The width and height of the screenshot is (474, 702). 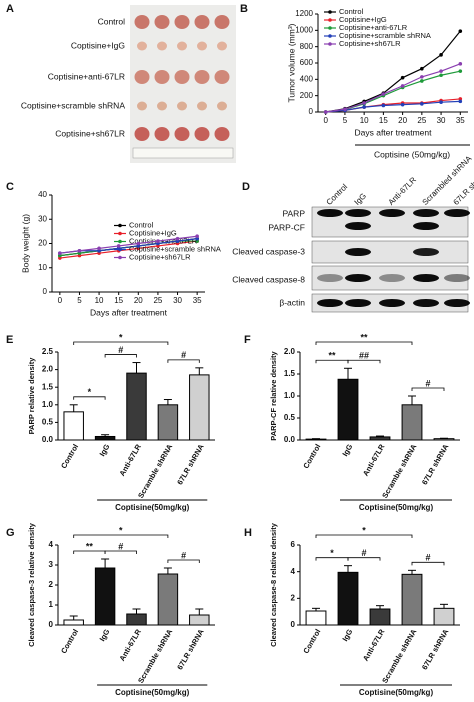 What do you see at coordinates (412, 154) in the screenshot?
I see `treatment-label: Coptisine (50mg/kg)` at bounding box center [412, 154].